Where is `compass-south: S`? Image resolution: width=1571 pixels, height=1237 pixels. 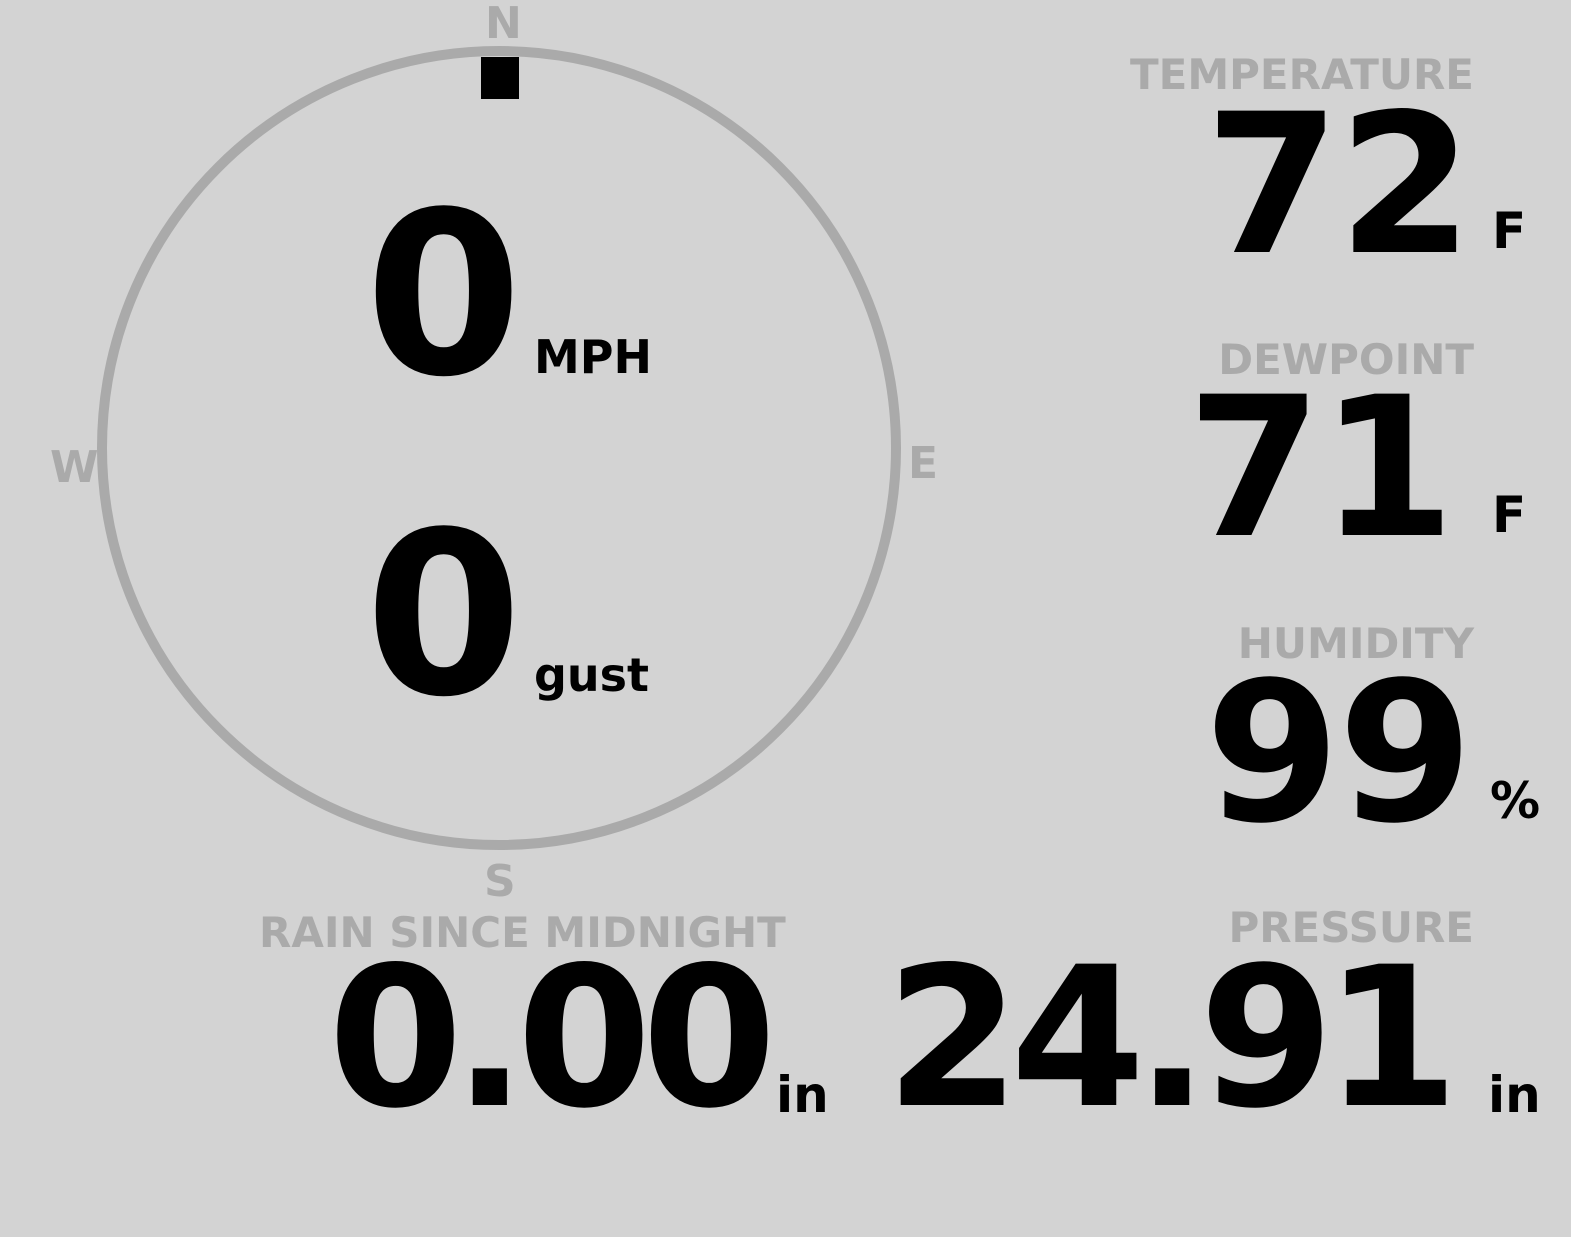
compass-south: S is located at coordinates (500, 881).